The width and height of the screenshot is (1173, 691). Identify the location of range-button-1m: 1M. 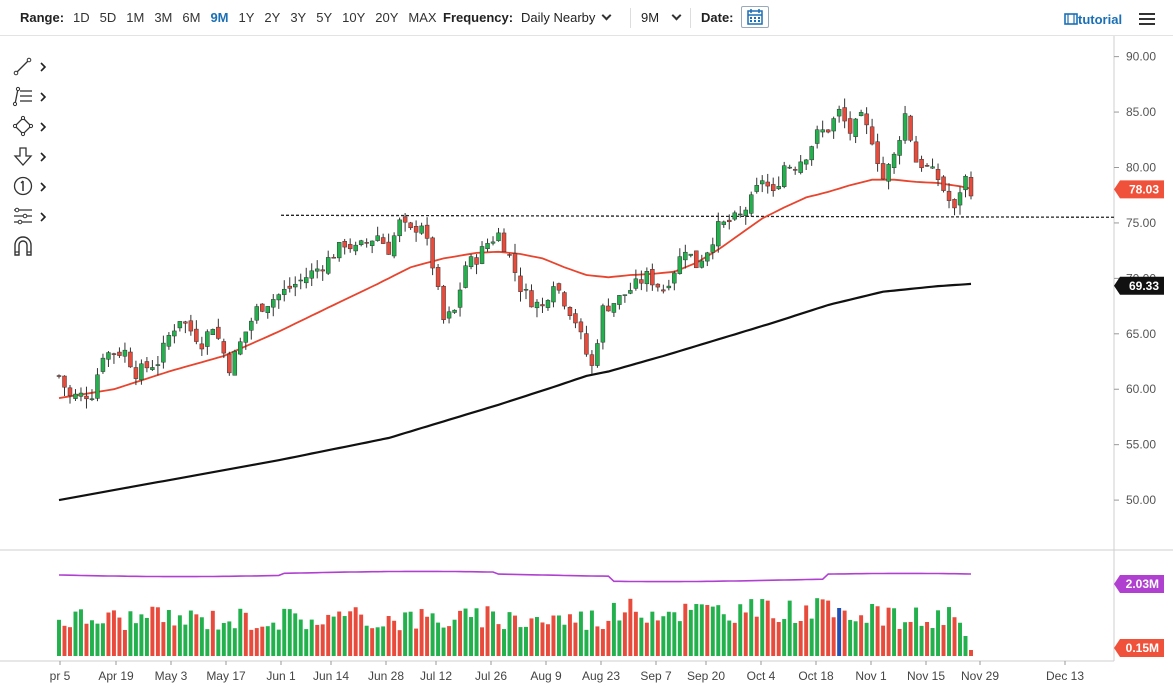
(135, 17).